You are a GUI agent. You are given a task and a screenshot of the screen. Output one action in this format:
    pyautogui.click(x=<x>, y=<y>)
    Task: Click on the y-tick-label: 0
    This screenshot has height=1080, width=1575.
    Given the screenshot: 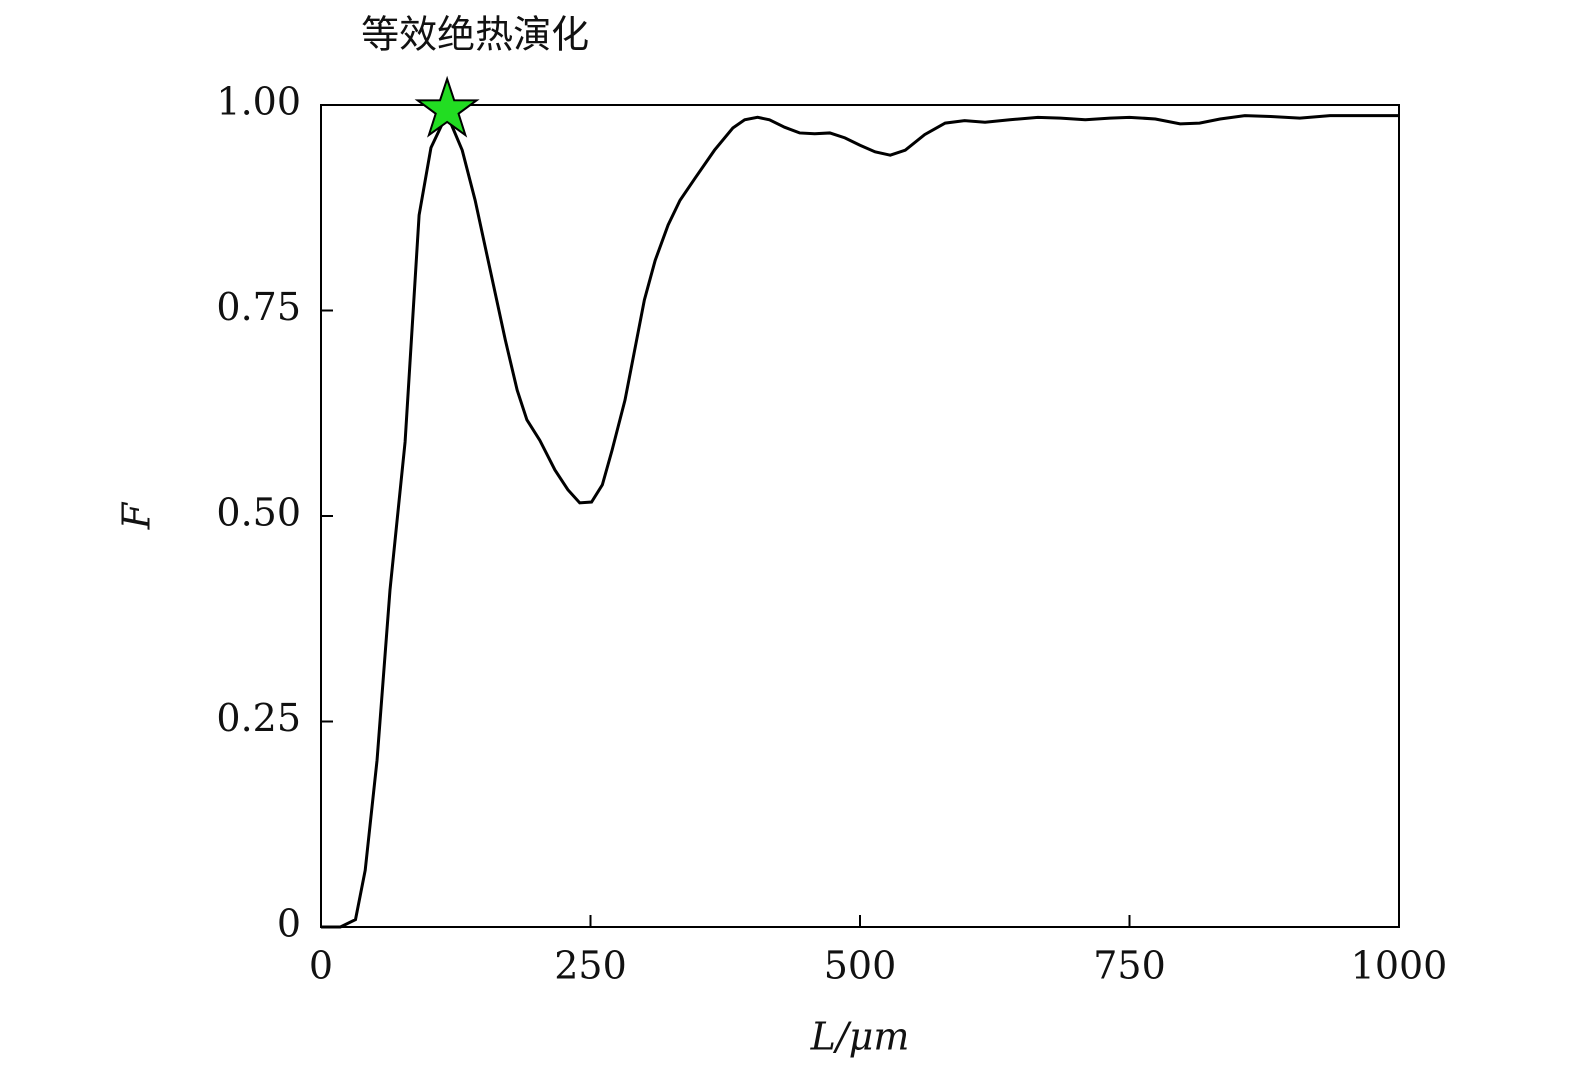 What is the action you would take?
    pyautogui.click(x=289, y=924)
    